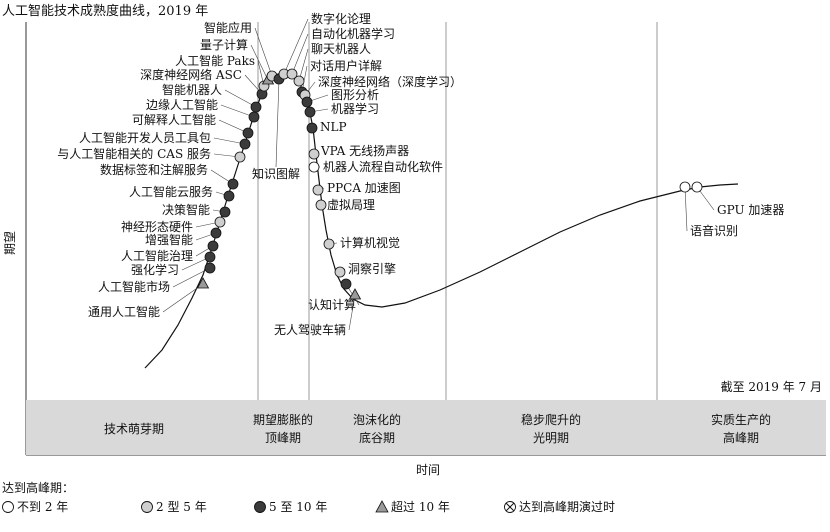 The height and width of the screenshot is (532, 830). Describe the element at coordinates (341, 18) in the screenshot. I see `technology-label: 数字化论理` at that location.